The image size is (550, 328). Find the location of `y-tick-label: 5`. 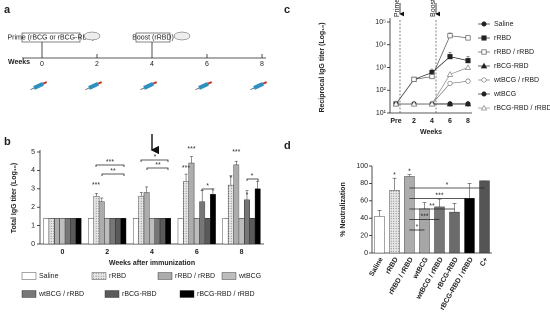

y-tick-label: 5 is located at coordinates (33, 152).